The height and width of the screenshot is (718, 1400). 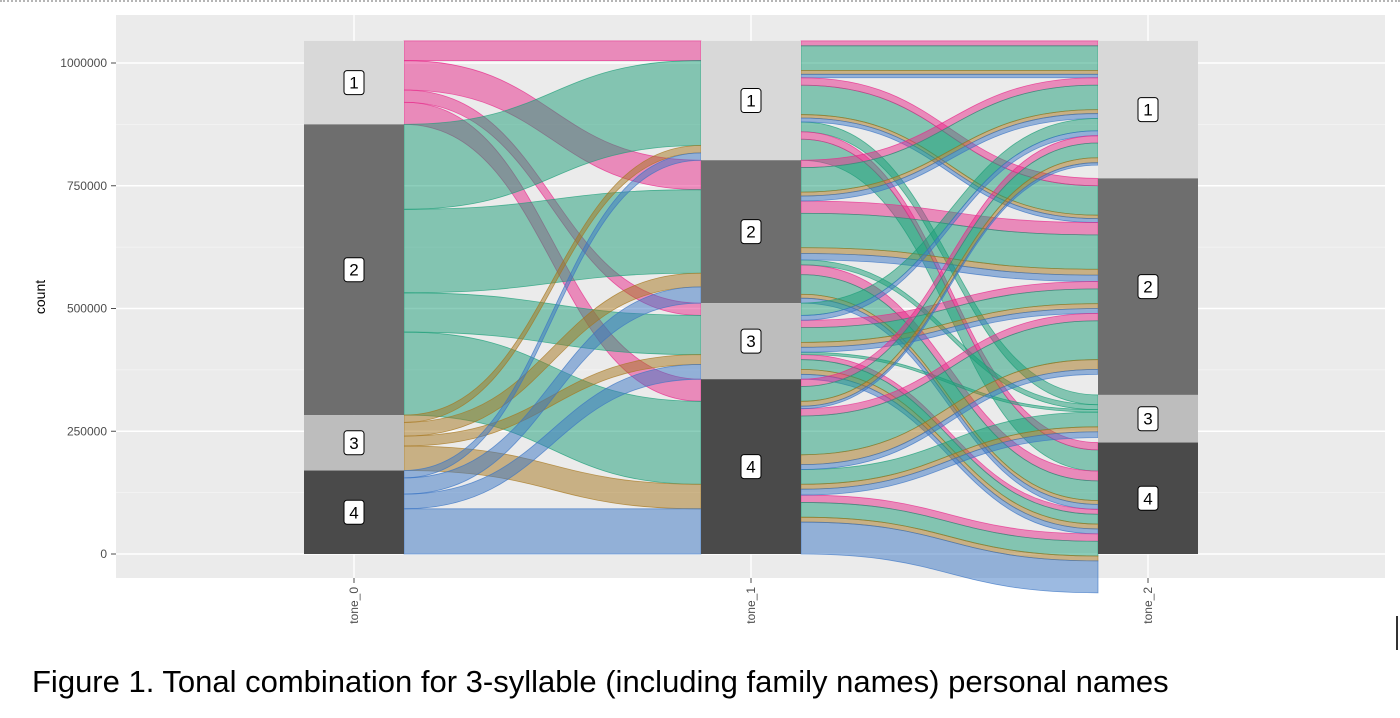 I want to click on x-tick-label-tone_0: tone_0, so click(x=354, y=605).